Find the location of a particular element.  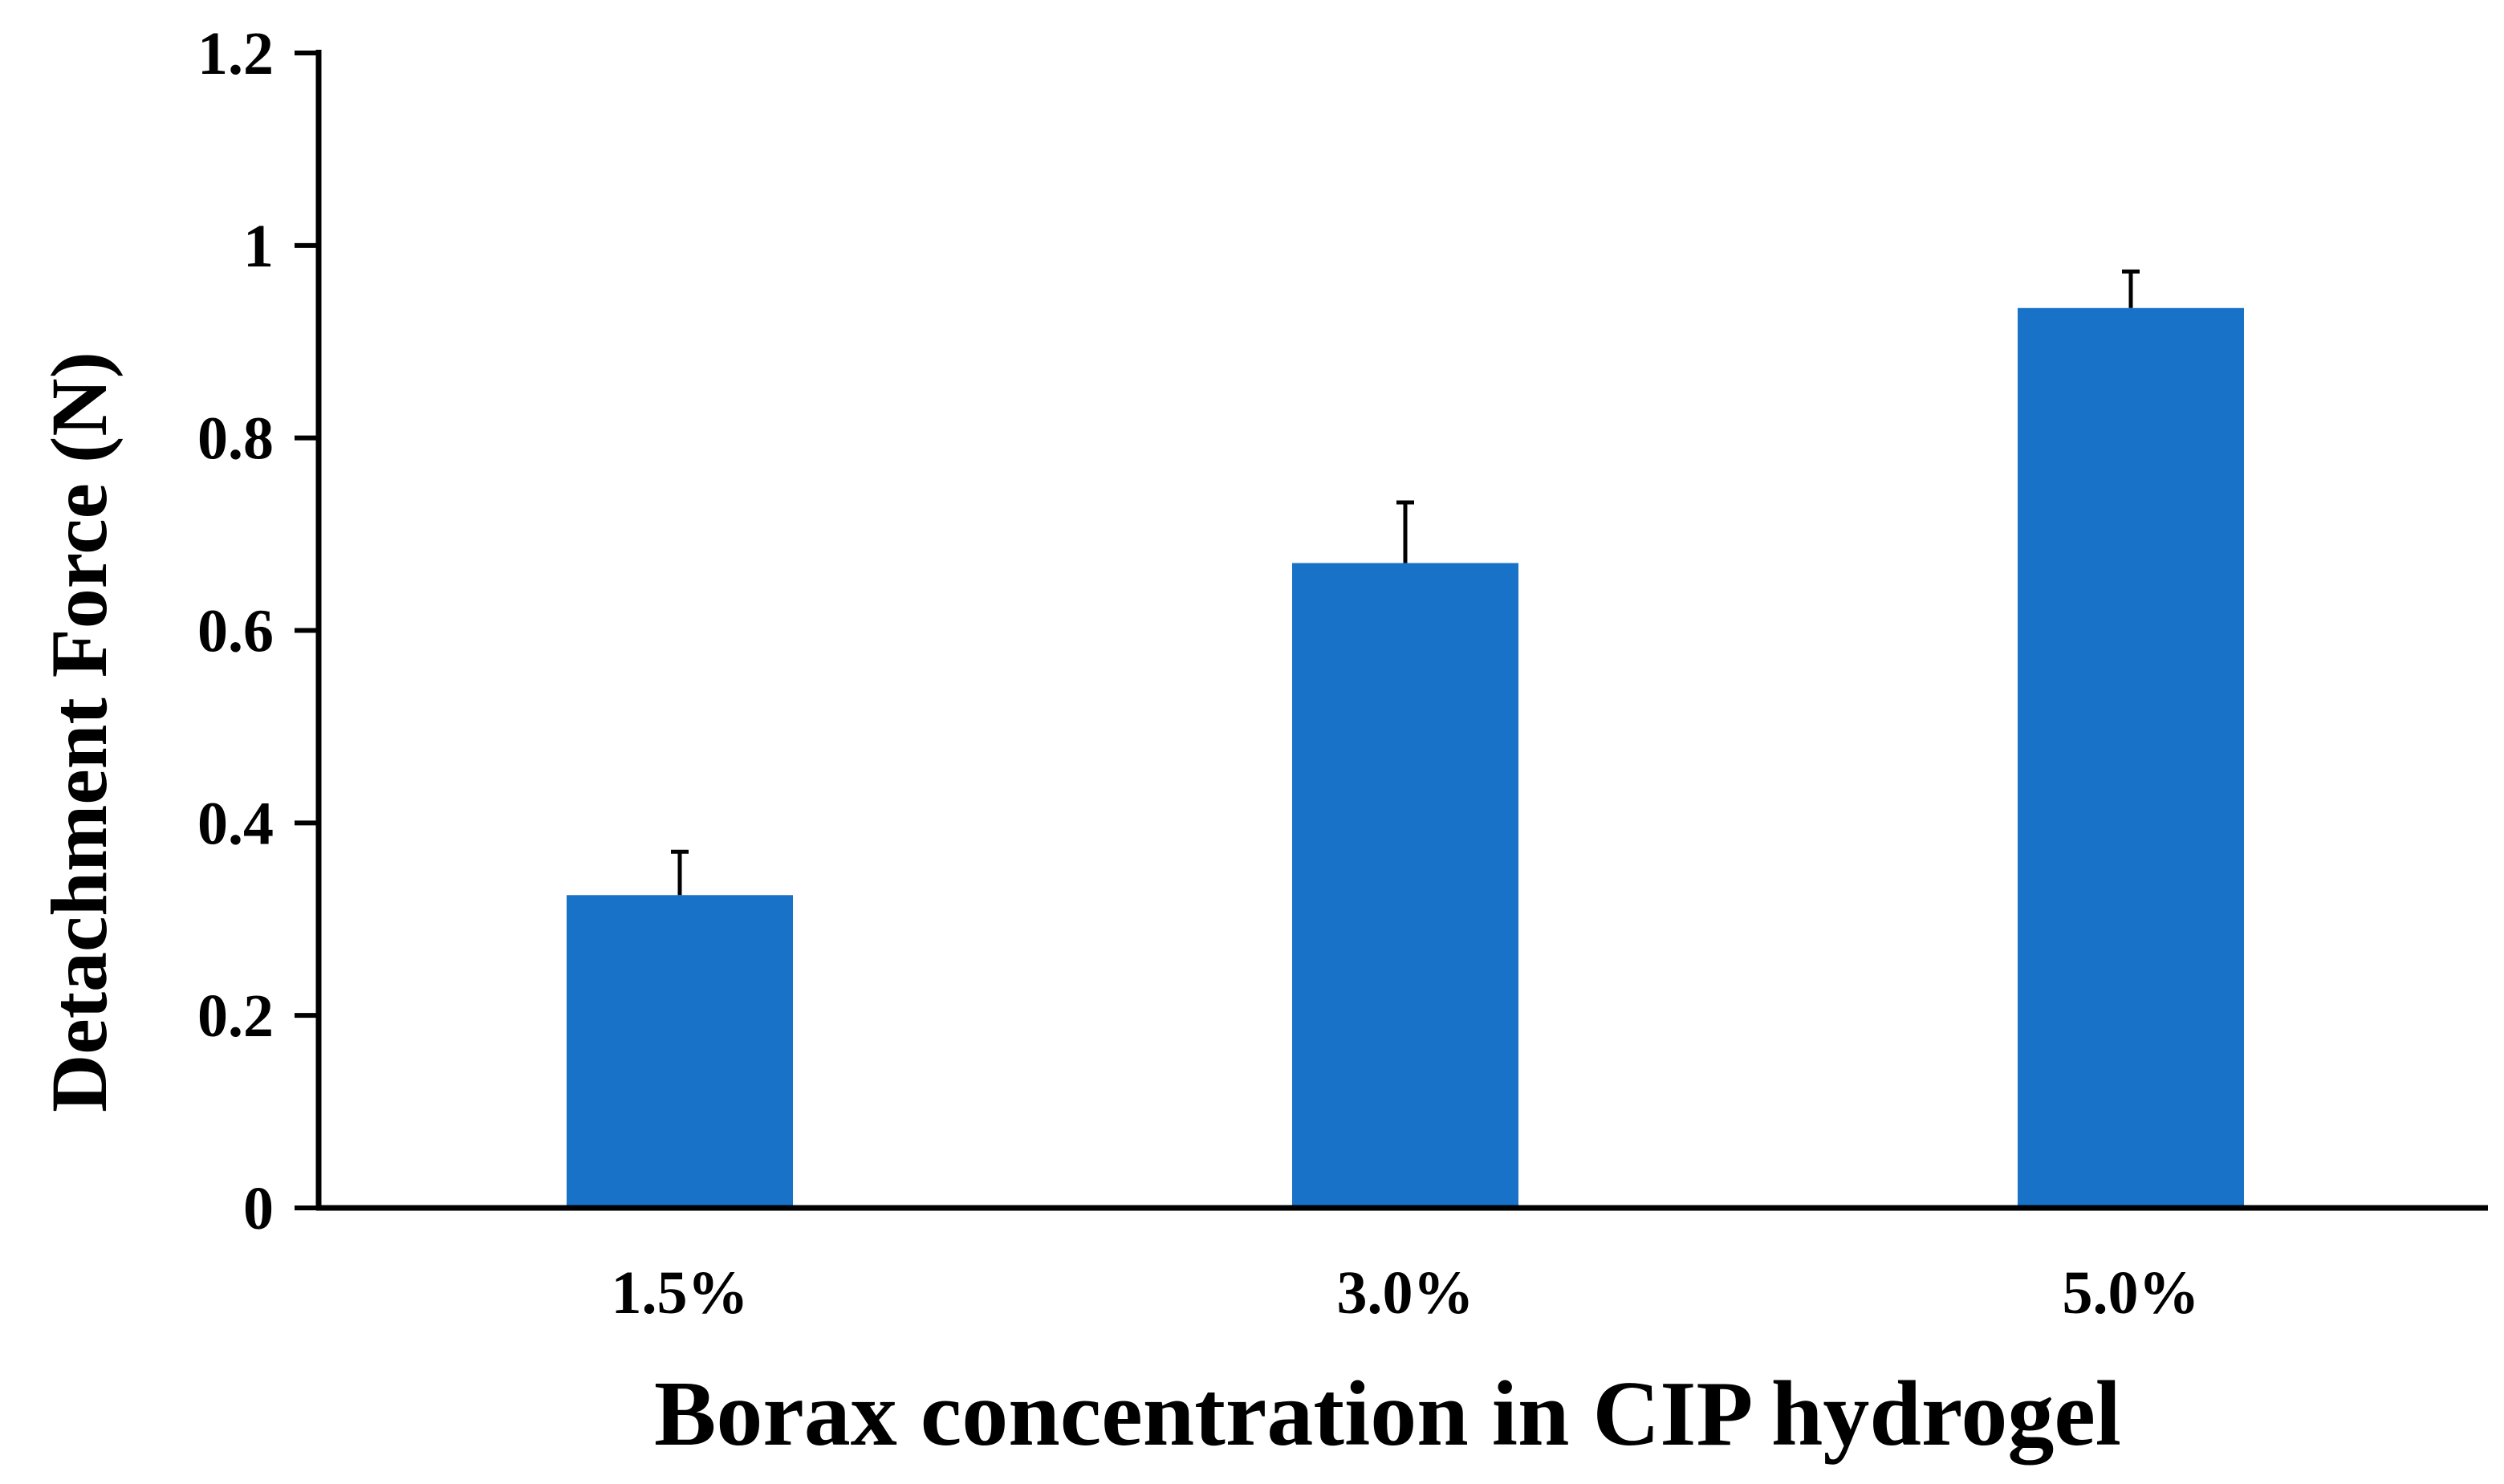

bar-5-0pct is located at coordinates (2131, 757).